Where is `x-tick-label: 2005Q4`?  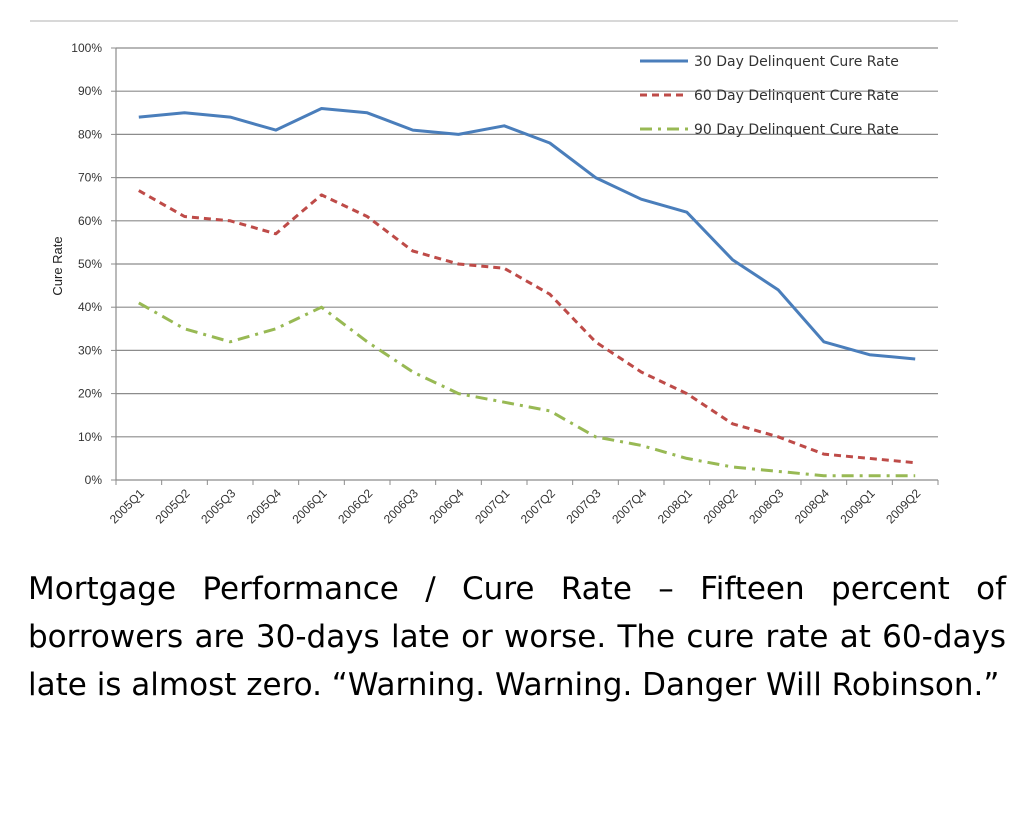
x-tick-label: 2005Q4 is located at coordinates (264, 506).